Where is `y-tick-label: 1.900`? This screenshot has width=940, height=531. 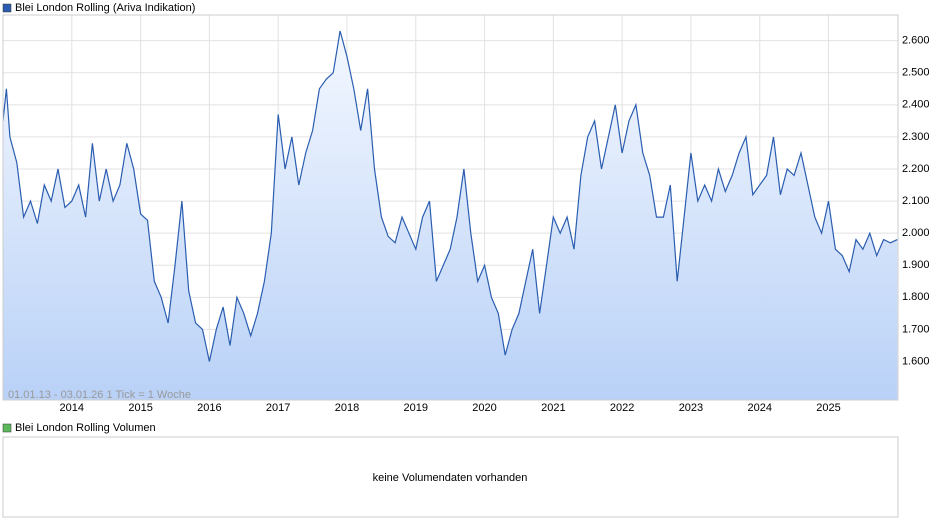 y-tick-label: 1.900 is located at coordinates (916, 265).